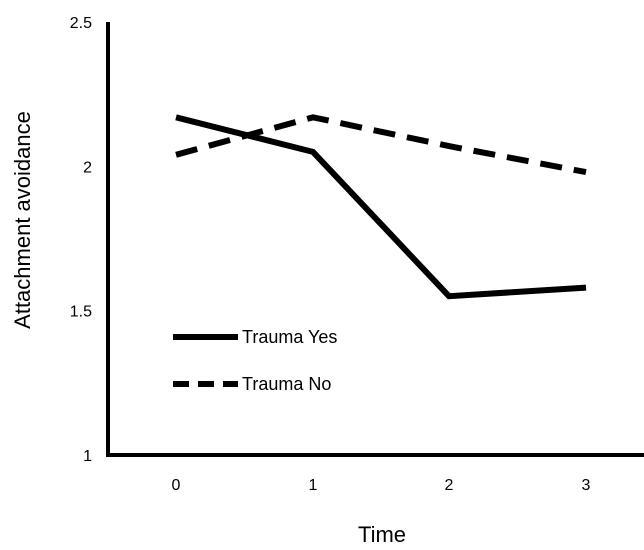 The height and width of the screenshot is (550, 644). I want to click on y-tick-label: 1.5, so click(81, 312).